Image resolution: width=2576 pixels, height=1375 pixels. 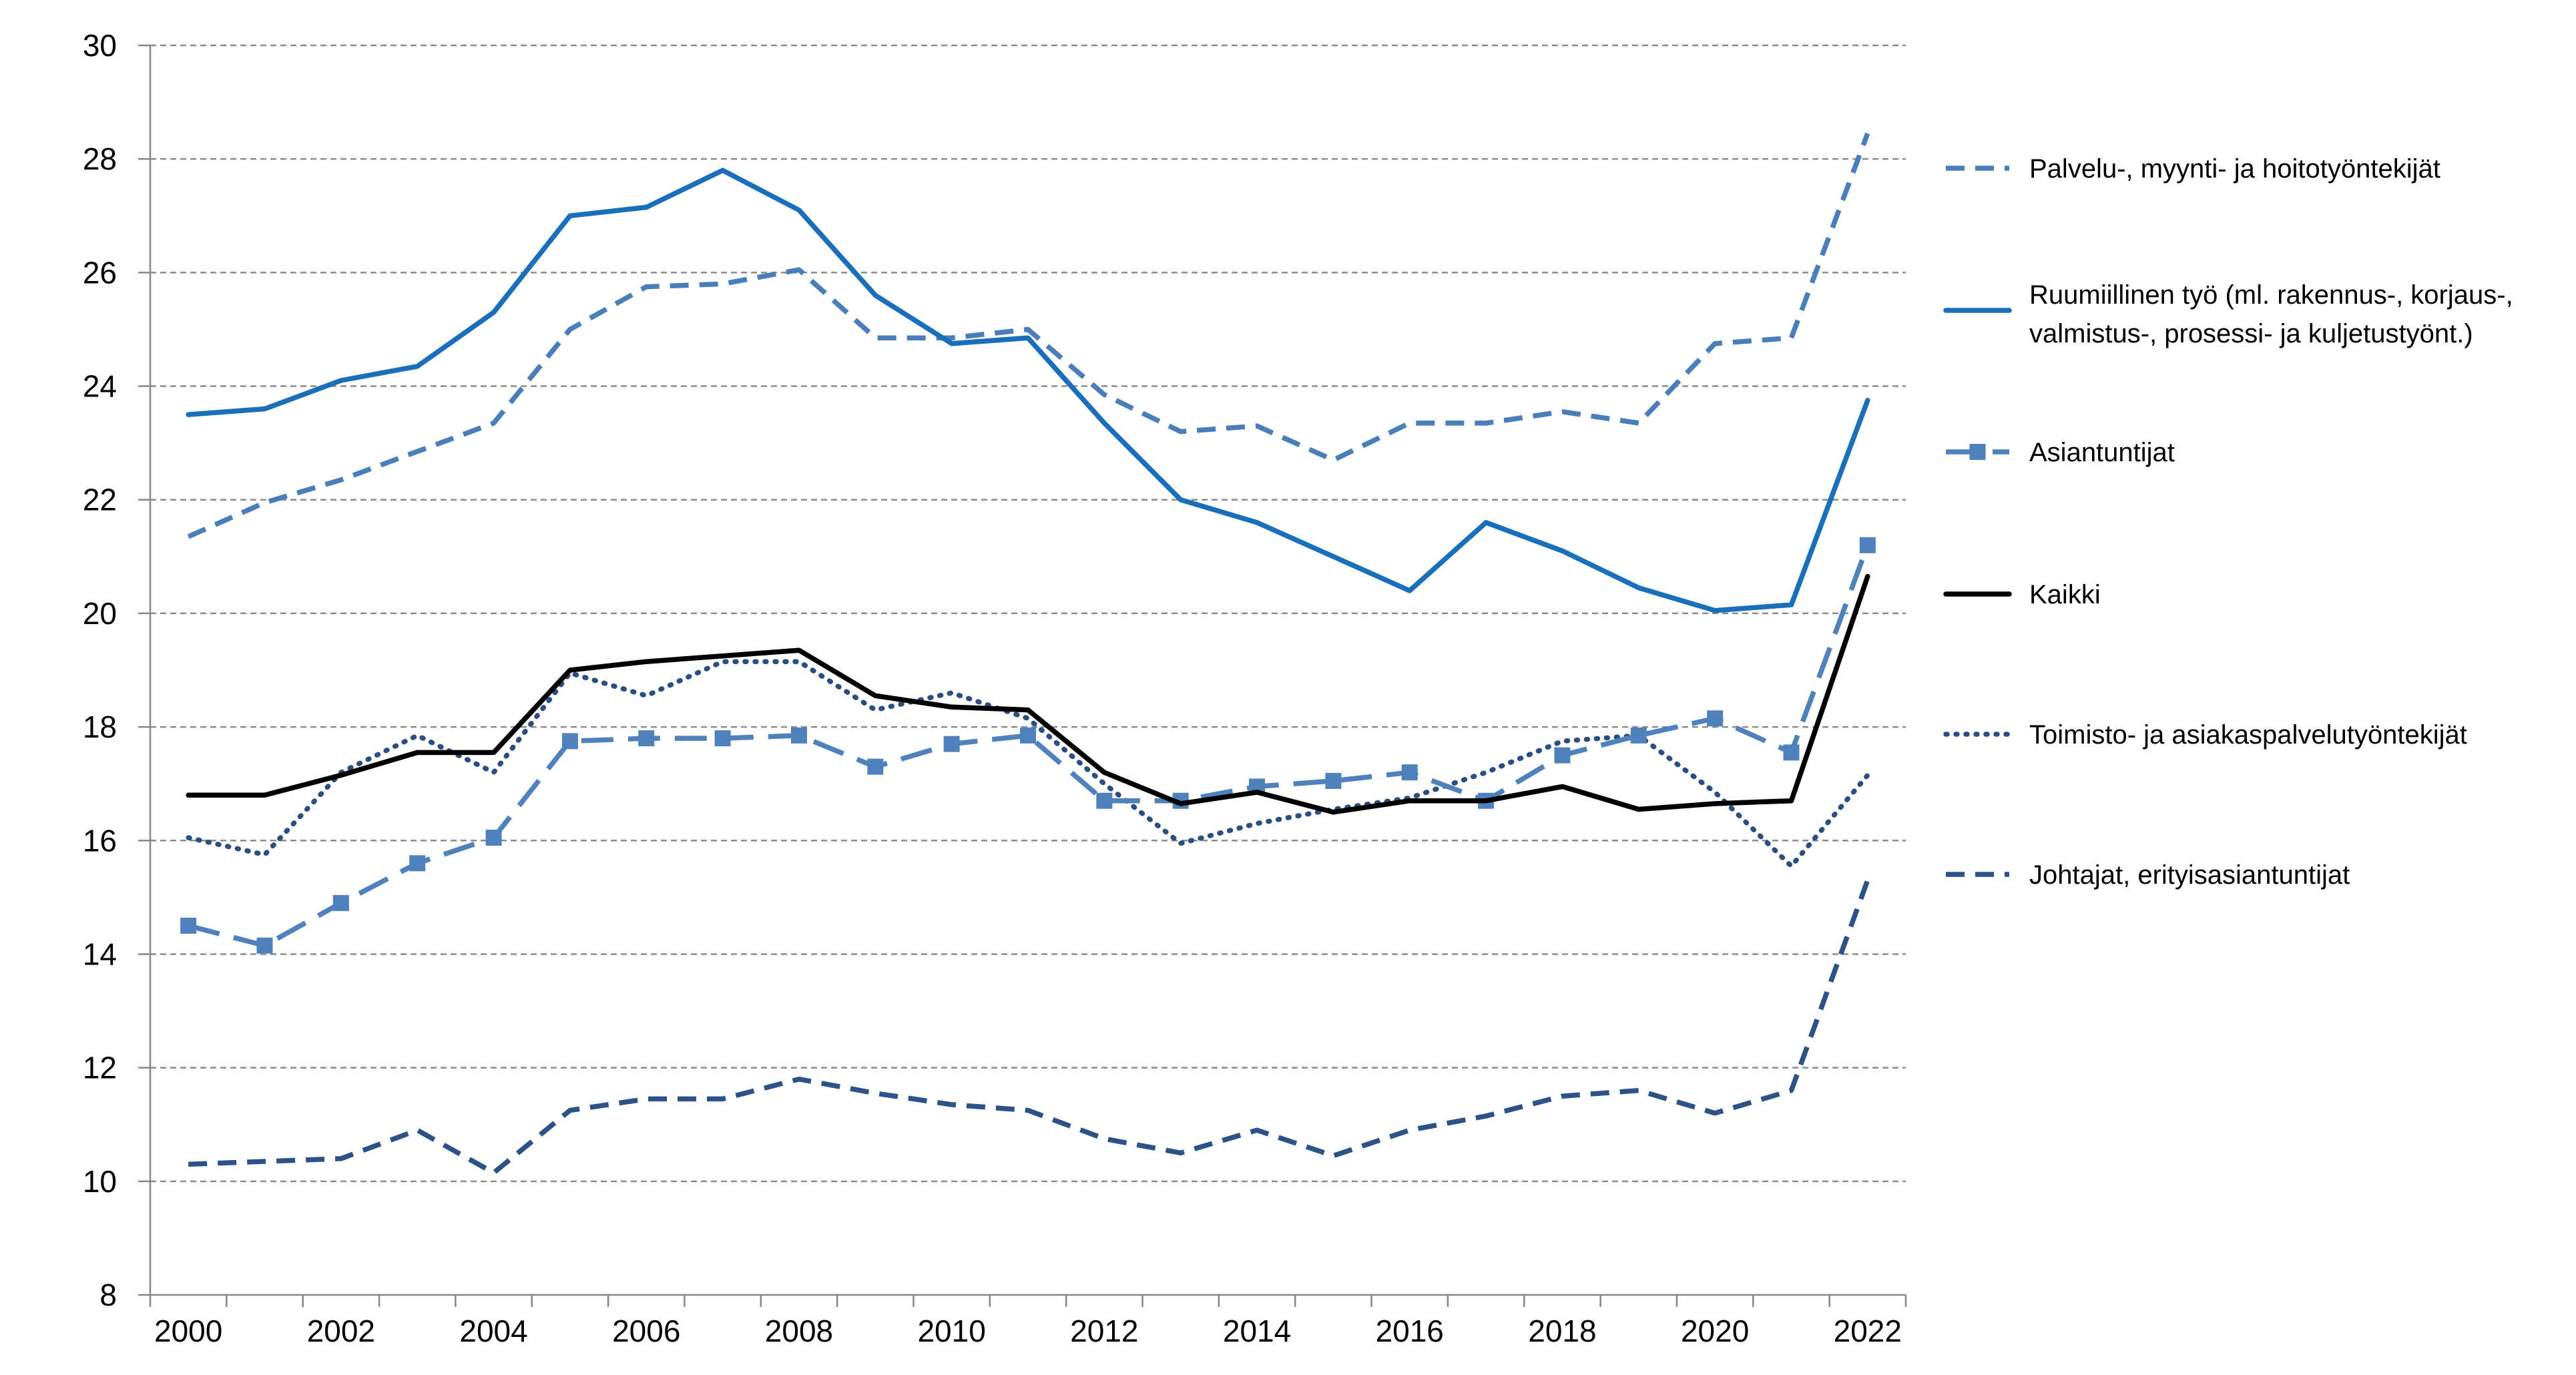 What do you see at coordinates (100, 727) in the screenshot?
I see `y-tick-label: 18` at bounding box center [100, 727].